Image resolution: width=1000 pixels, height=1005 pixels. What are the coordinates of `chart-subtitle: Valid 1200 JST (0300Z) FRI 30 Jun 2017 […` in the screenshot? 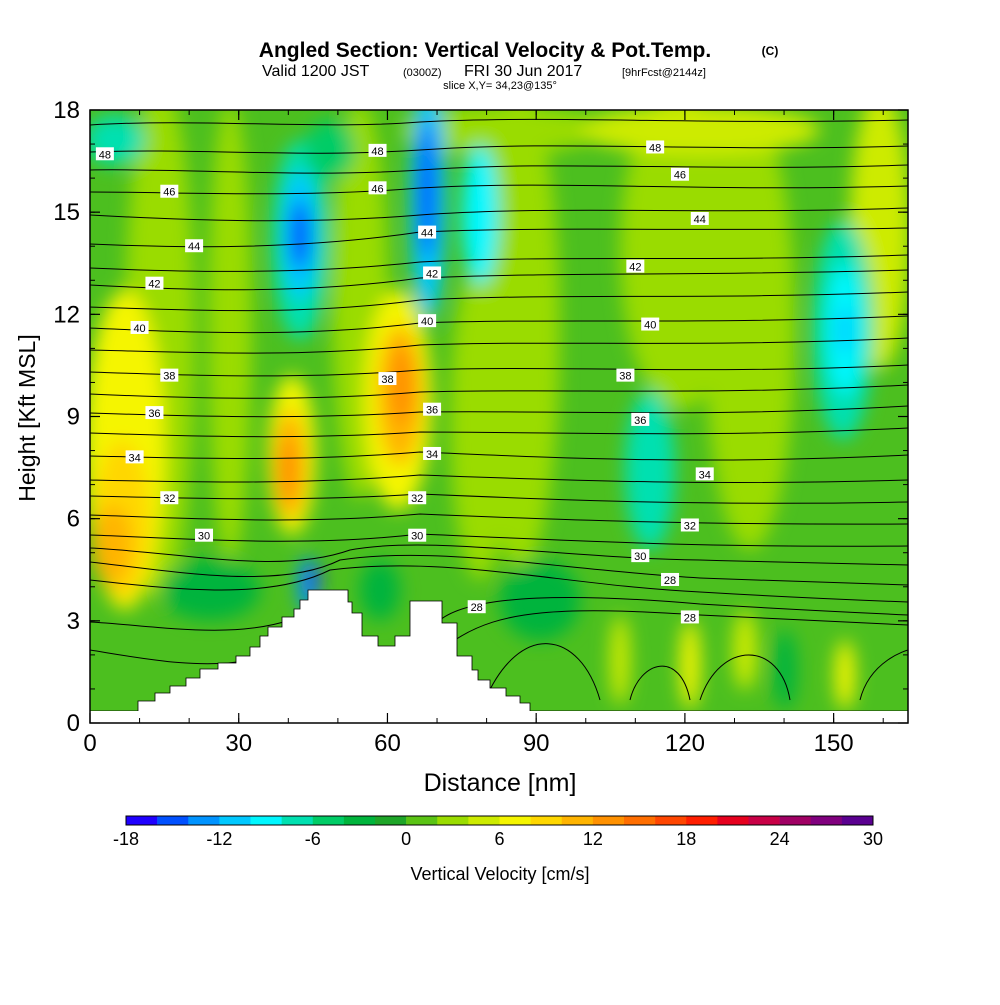 It's located at (484, 71).